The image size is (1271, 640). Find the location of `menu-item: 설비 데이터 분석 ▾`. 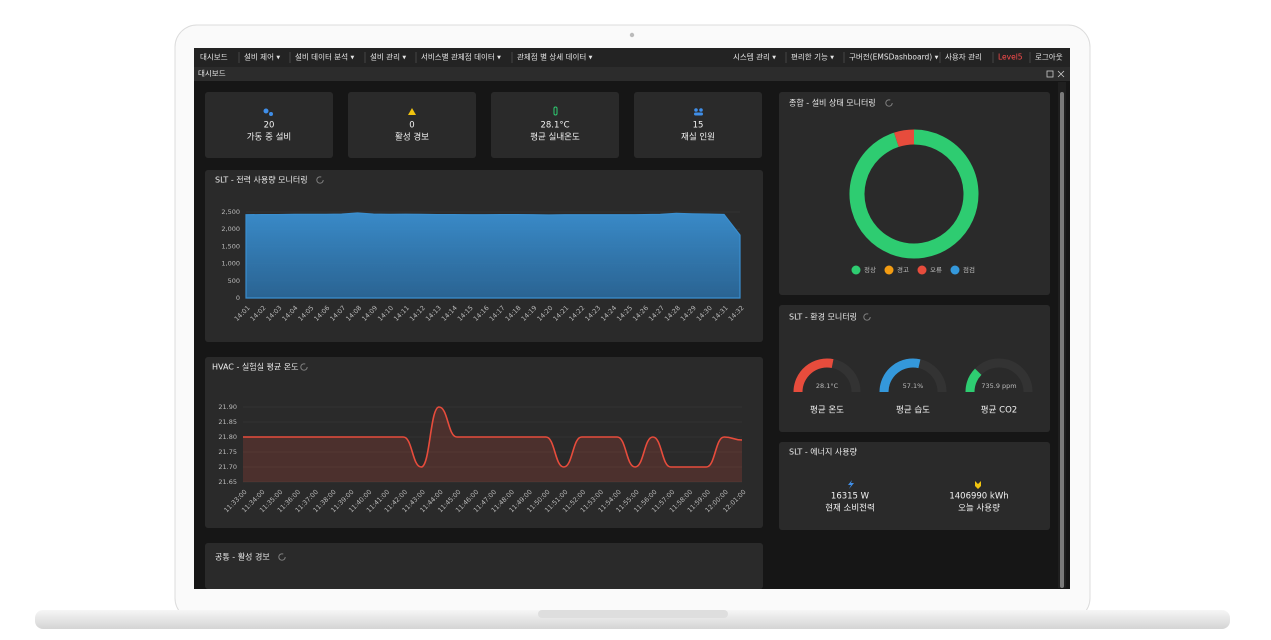

menu-item: 설비 데이터 분석 ▾ is located at coordinates (324, 57).